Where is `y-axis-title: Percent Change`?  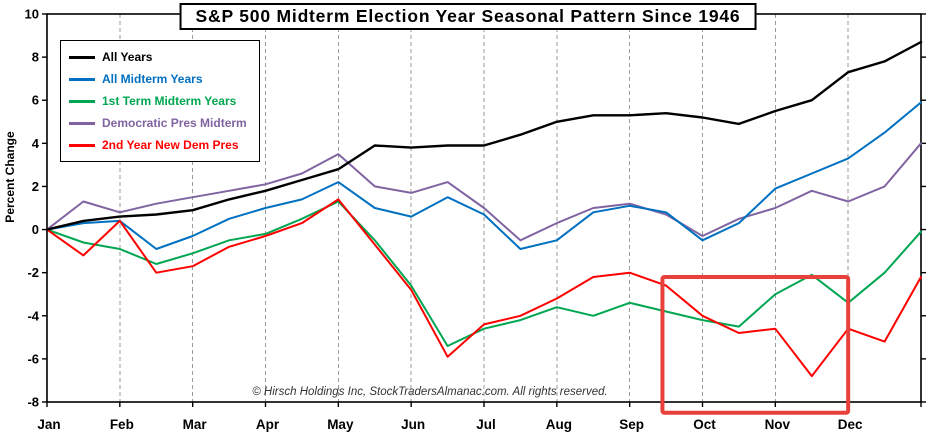
y-axis-title: Percent Change is located at coordinates (10, 177).